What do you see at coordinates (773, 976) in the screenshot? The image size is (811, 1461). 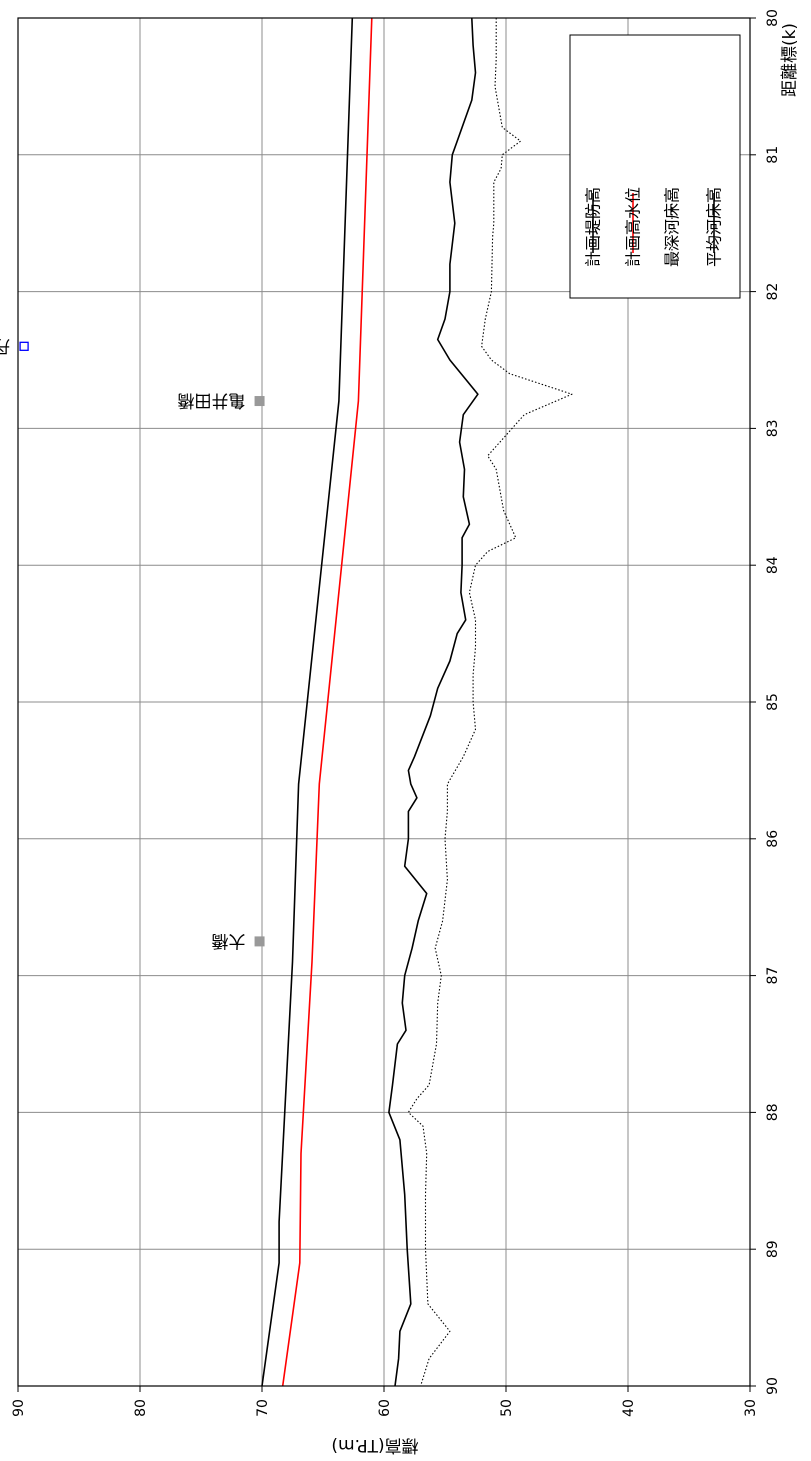 I see `x-tick-label-87: 87` at bounding box center [773, 976].